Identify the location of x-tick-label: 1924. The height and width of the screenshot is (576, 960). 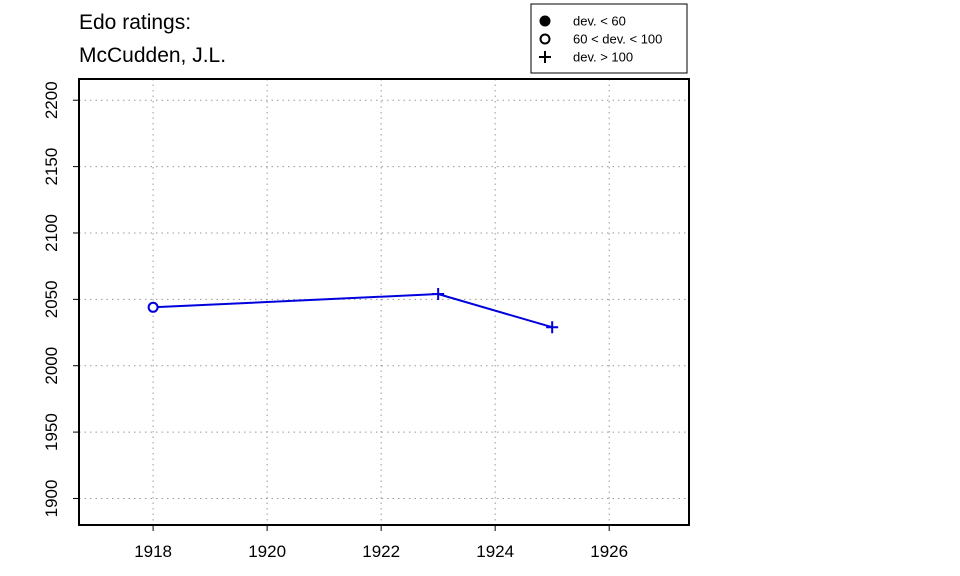
(495, 551).